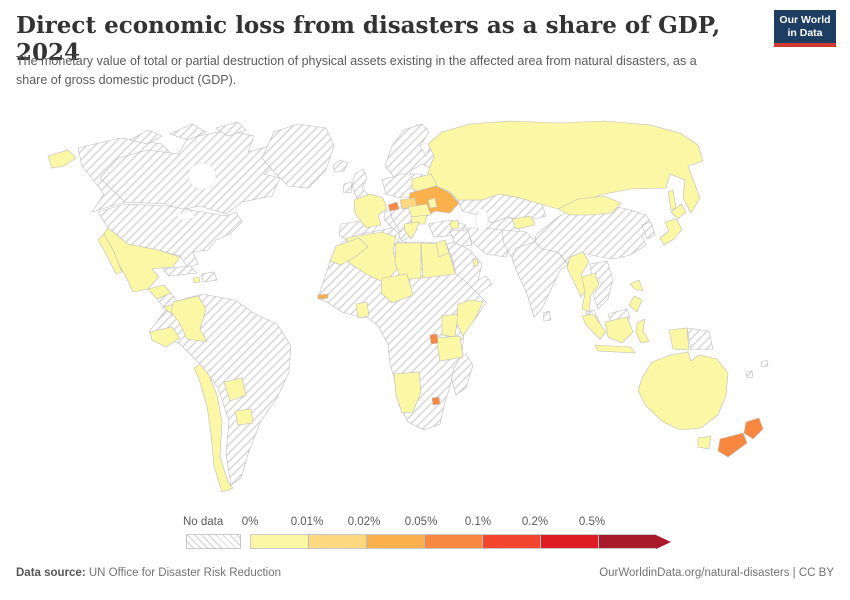 Image resolution: width=850 pixels, height=600 pixels. What do you see at coordinates (189, 319) in the screenshot?
I see `country-colombia` at bounding box center [189, 319].